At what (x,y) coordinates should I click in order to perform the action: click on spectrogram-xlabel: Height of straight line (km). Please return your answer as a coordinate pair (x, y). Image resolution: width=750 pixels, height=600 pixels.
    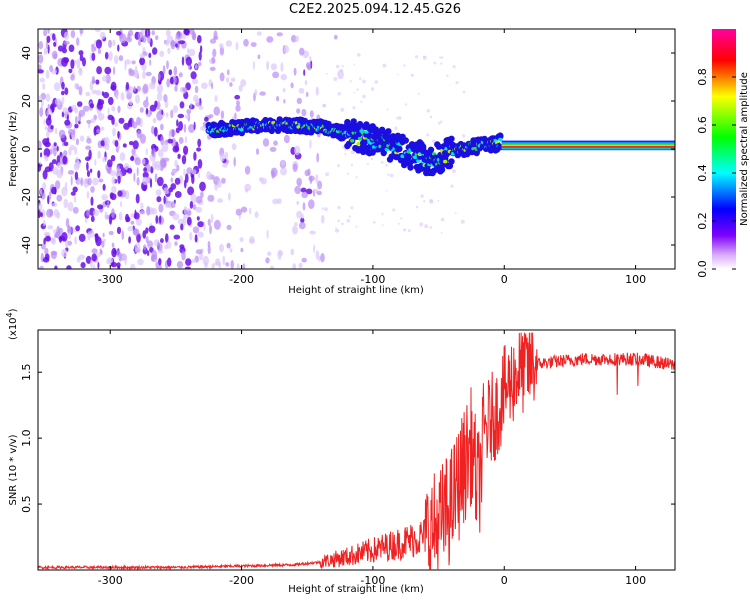
    Looking at the image, I should click on (356, 290).